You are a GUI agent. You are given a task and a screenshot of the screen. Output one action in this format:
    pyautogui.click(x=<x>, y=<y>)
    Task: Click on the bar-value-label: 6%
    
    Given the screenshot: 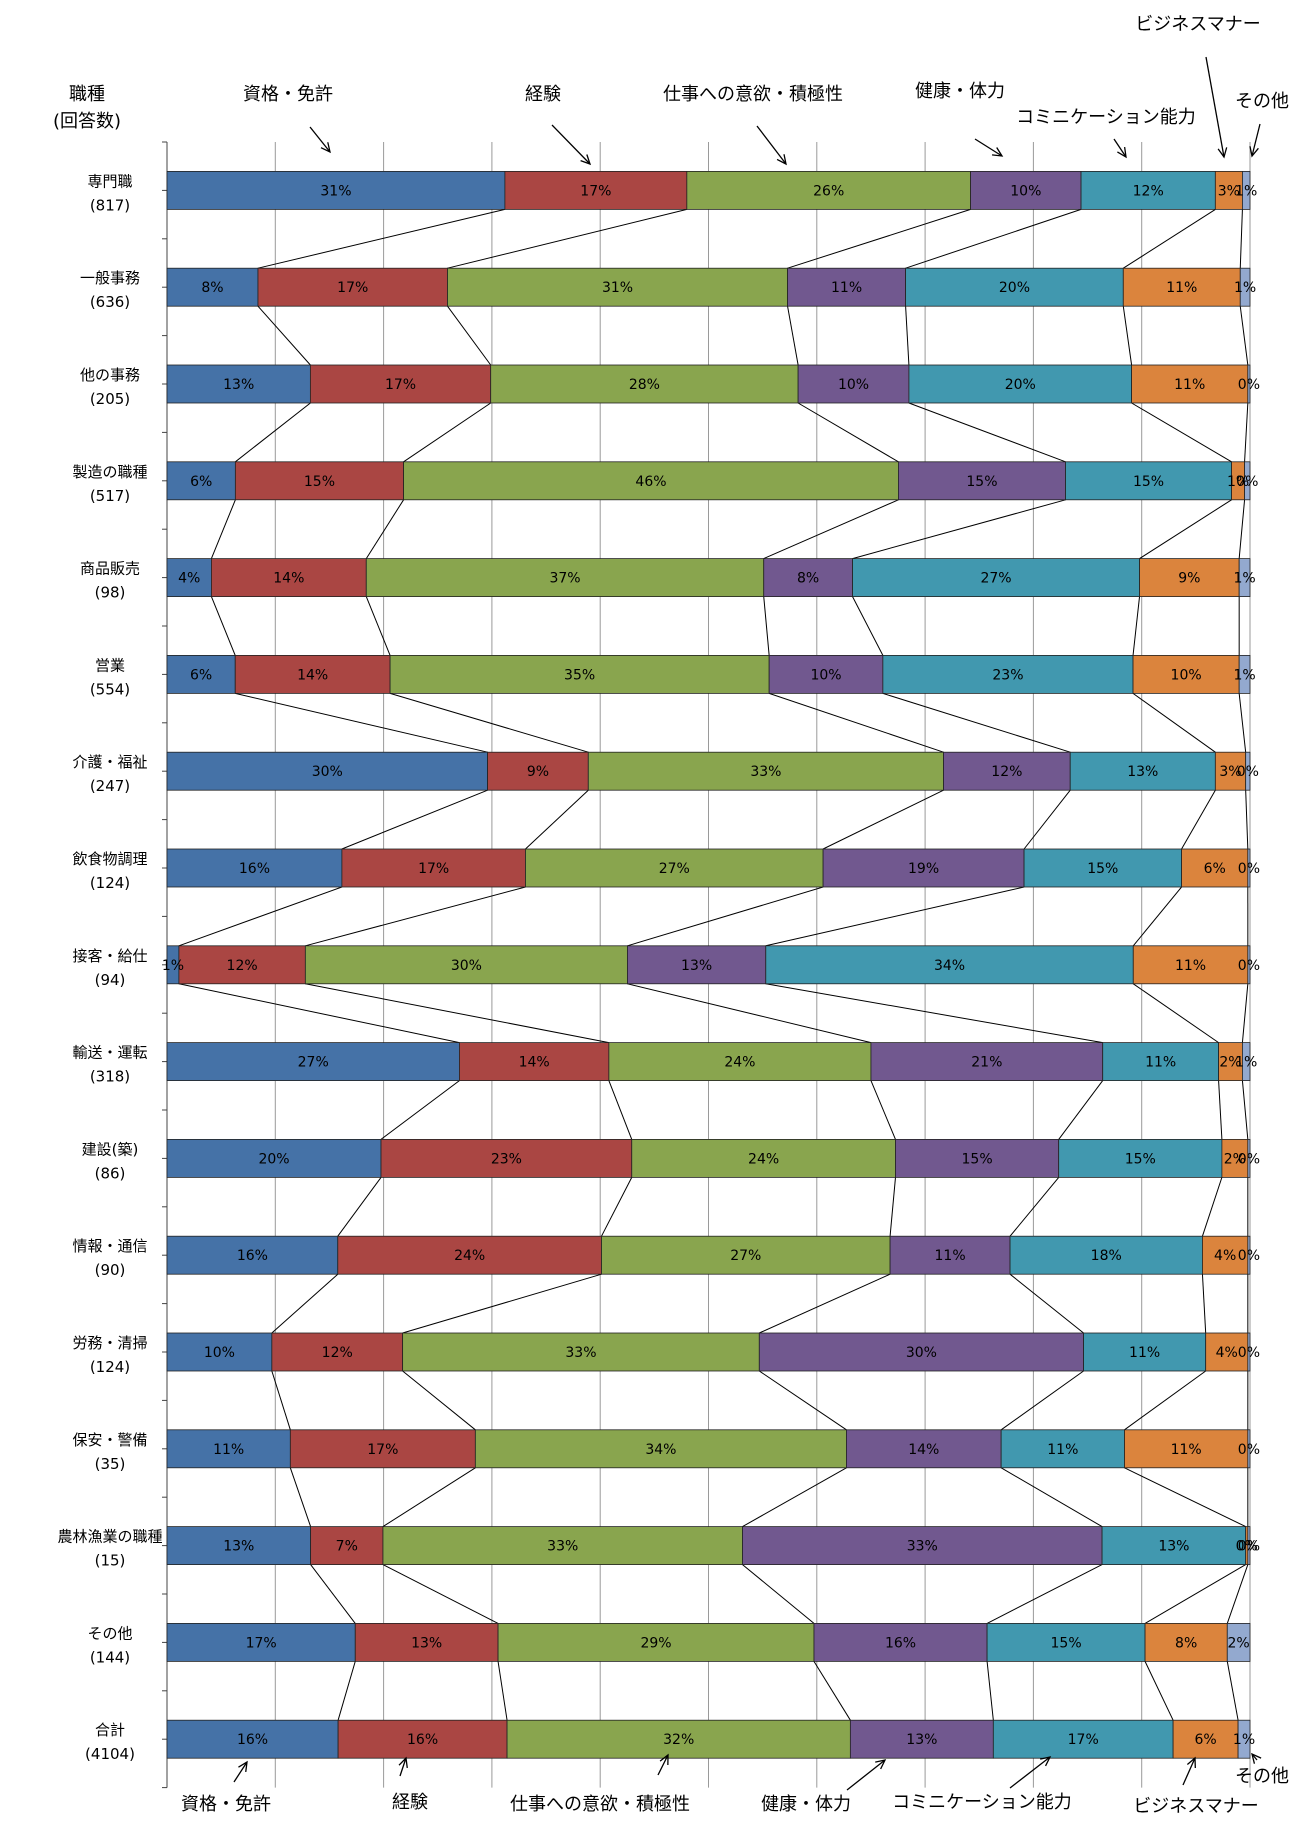 What is the action you would take?
    pyautogui.click(x=201, y=675)
    